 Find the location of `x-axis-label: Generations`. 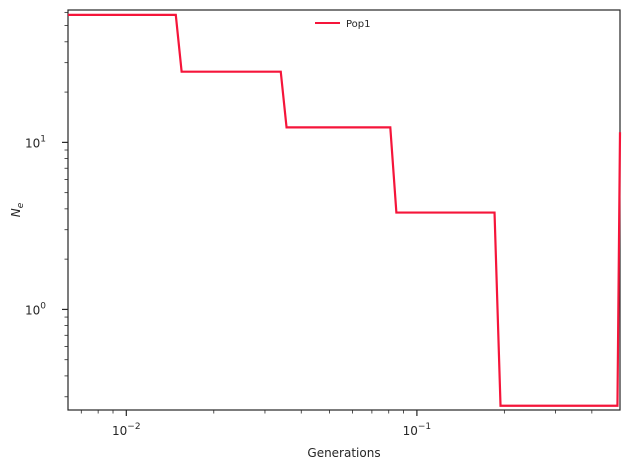

x-axis-label: Generations is located at coordinates (343, 453).